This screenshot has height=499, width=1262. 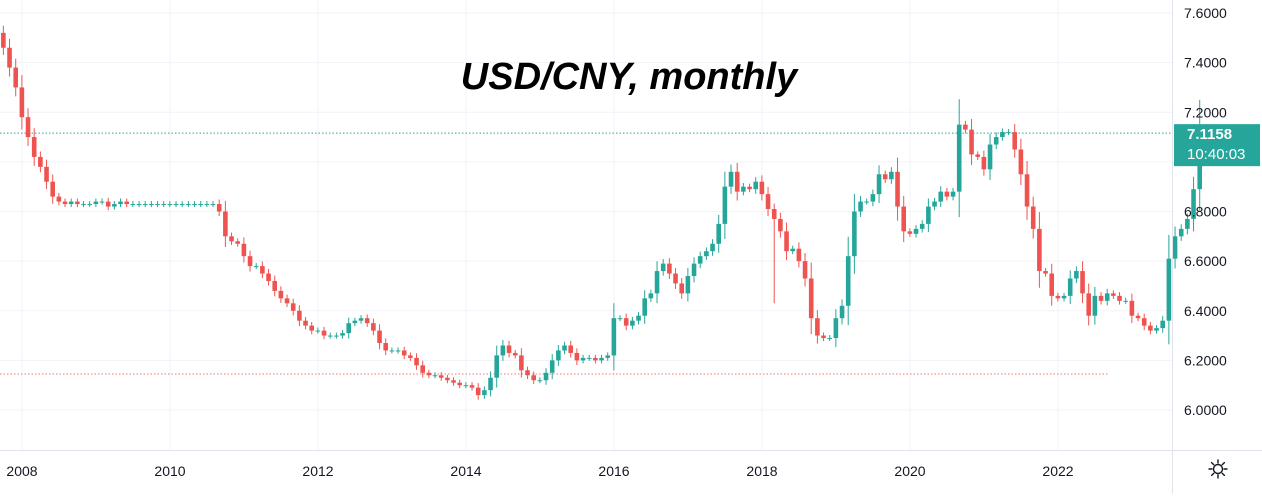 What do you see at coordinates (631, 77) in the screenshot?
I see `chart-title-wrap: USD/CNY, monthly` at bounding box center [631, 77].